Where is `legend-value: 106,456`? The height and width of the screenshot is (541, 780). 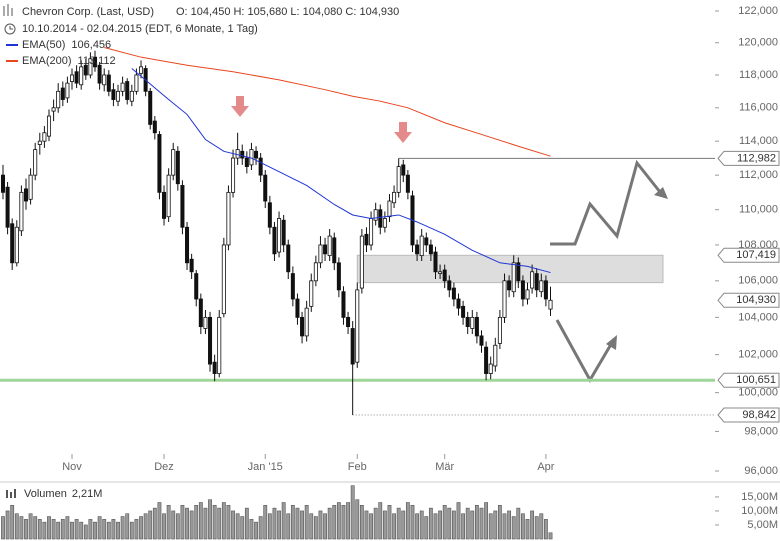
legend-value: 106,456 is located at coordinates (91, 45).